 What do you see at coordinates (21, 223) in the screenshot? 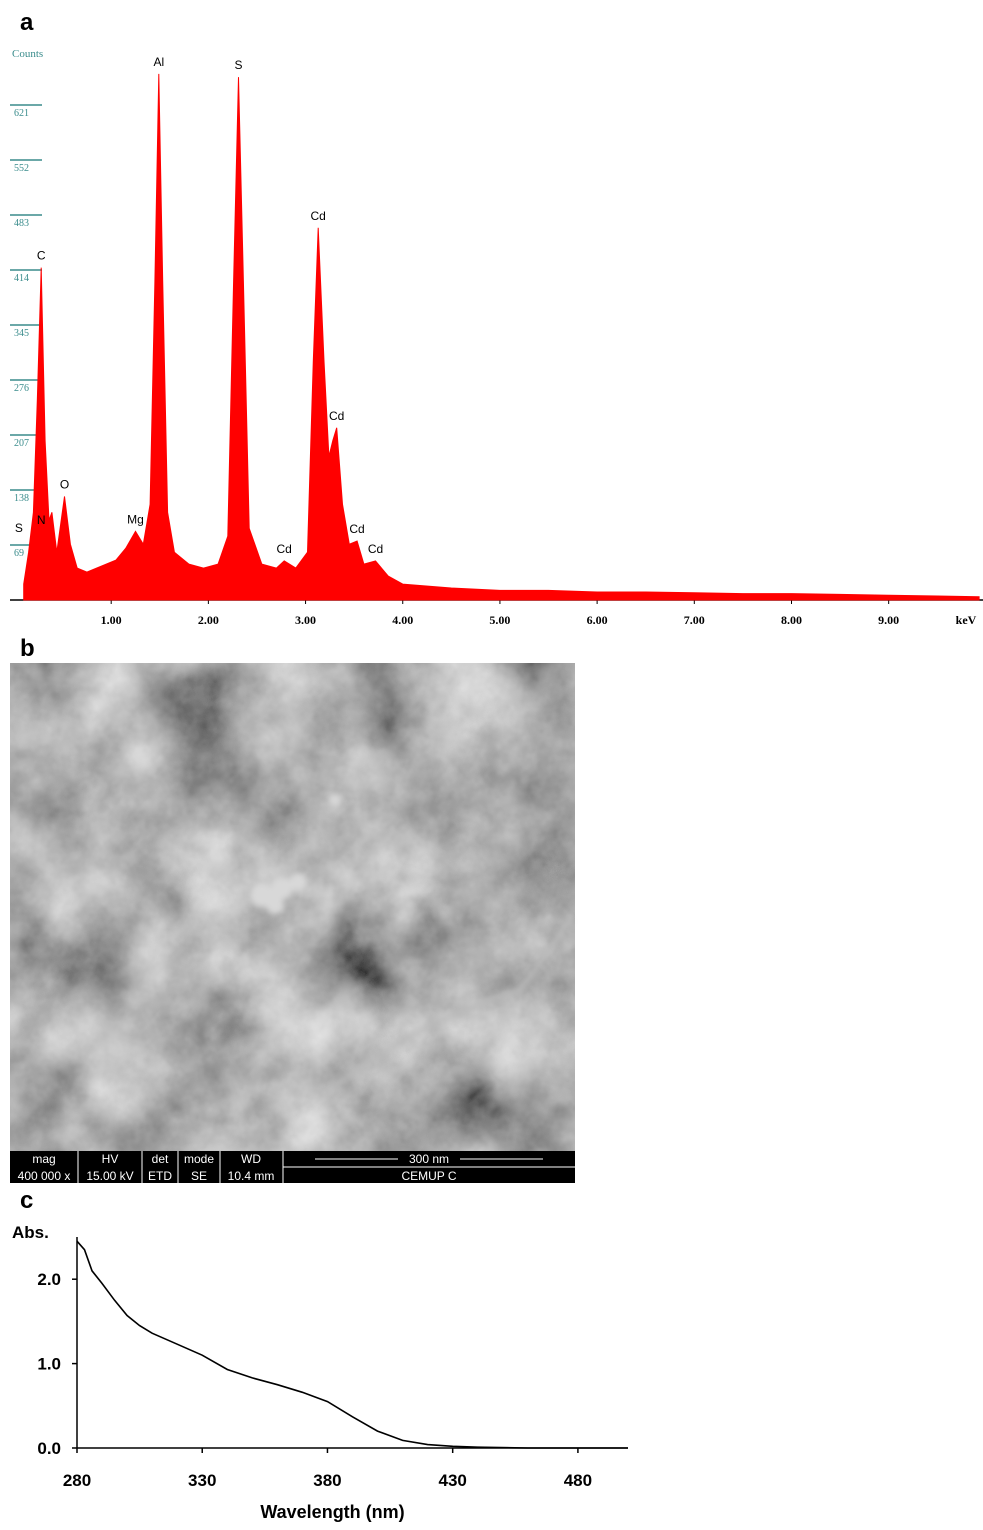
I see `y-tick-label: 483` at bounding box center [21, 223].